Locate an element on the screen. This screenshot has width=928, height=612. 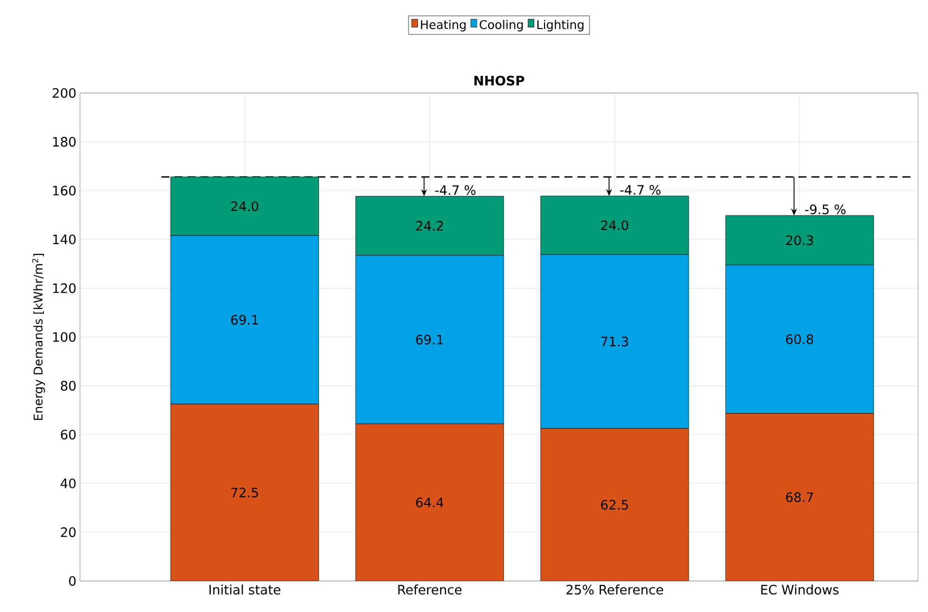
data-label: 71.3 is located at coordinates (614, 341).